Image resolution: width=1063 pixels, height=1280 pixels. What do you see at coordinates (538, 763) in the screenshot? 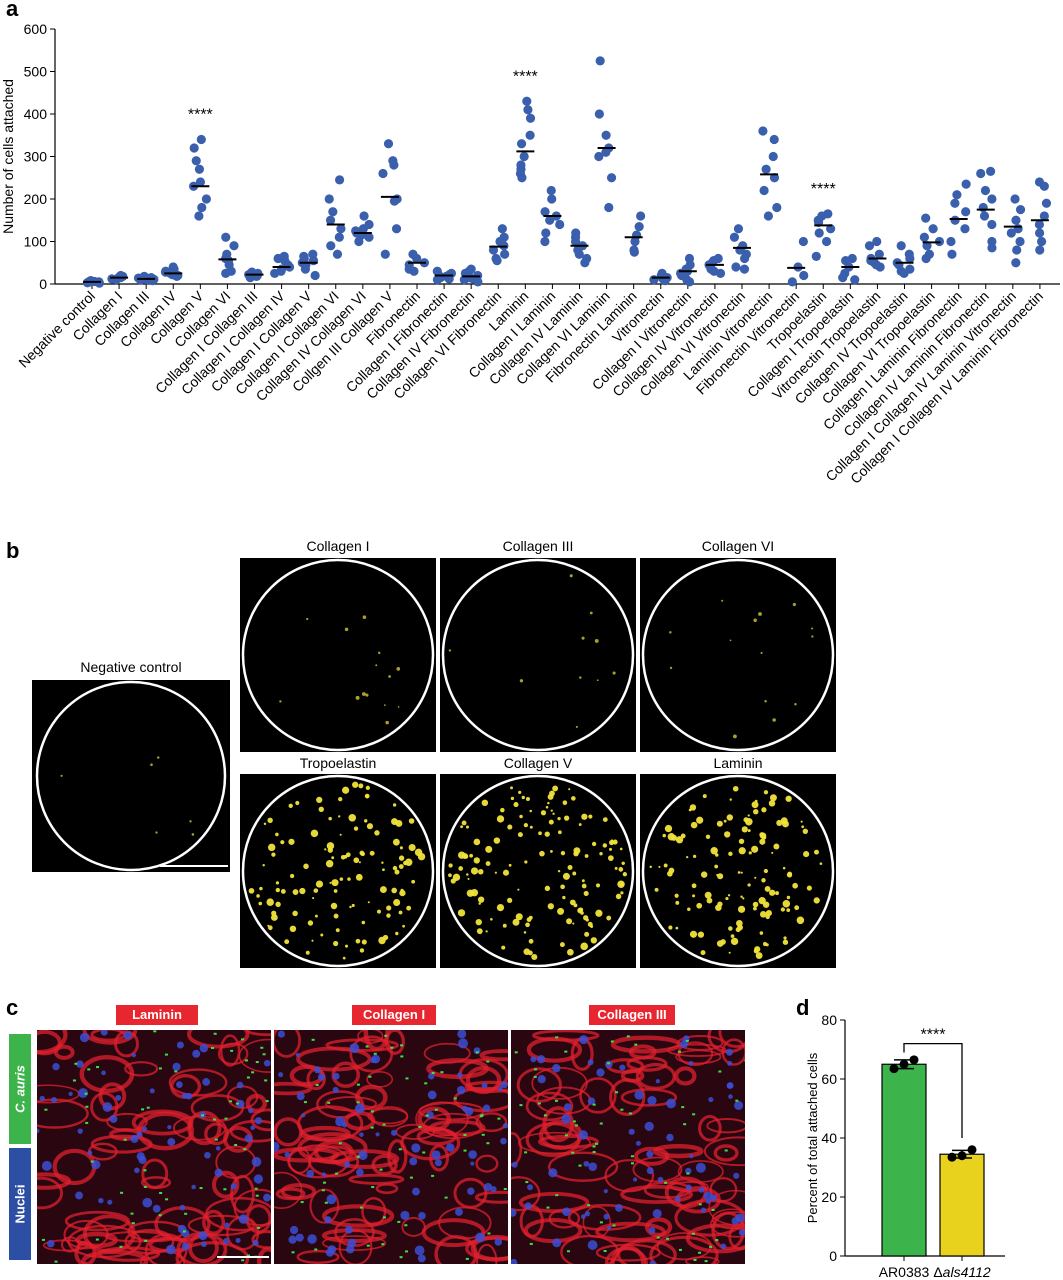
I see `well-title-collagen-v: Collagen V` at bounding box center [538, 763].